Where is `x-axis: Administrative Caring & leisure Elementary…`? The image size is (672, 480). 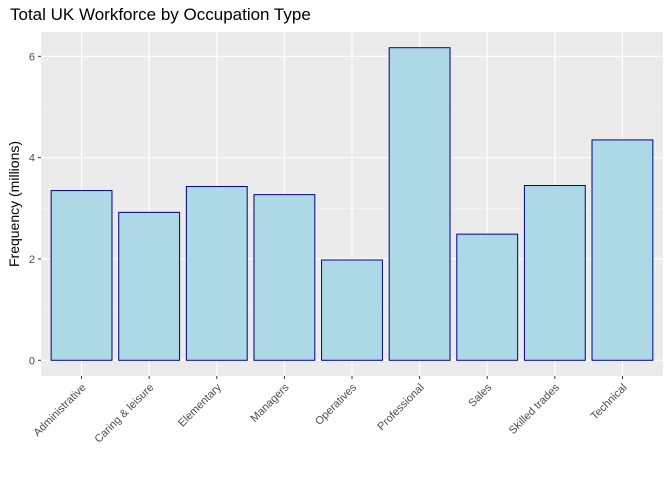 x-axis: Administrative Caring & leisure Elementary… is located at coordinates (330, 411).